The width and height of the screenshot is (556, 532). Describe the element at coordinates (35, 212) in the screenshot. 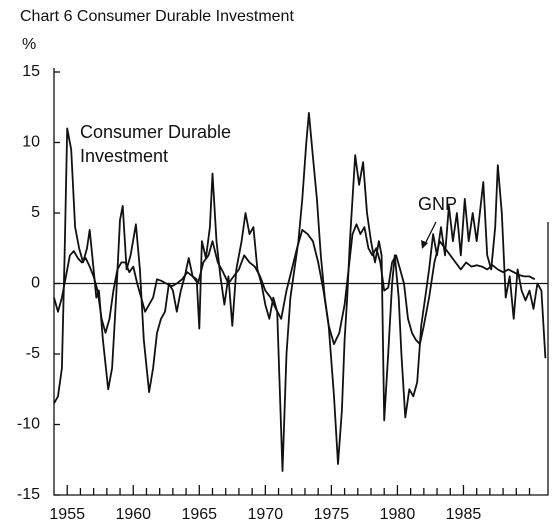

I see `y-tick-label: 5` at that location.